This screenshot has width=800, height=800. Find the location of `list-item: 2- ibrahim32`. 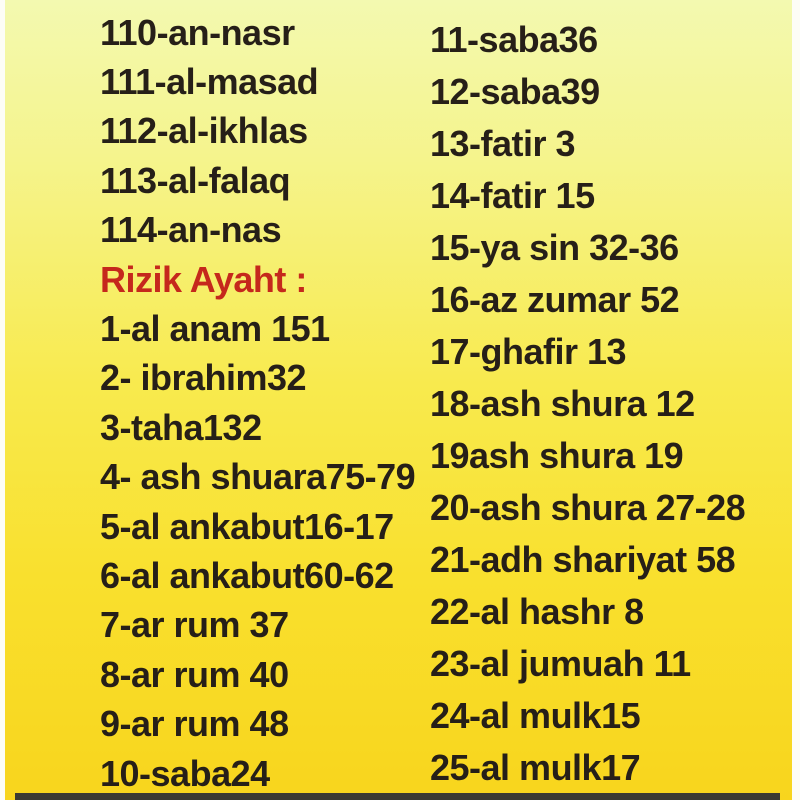

list-item: 2- ibrahim32 is located at coordinates (203, 378).